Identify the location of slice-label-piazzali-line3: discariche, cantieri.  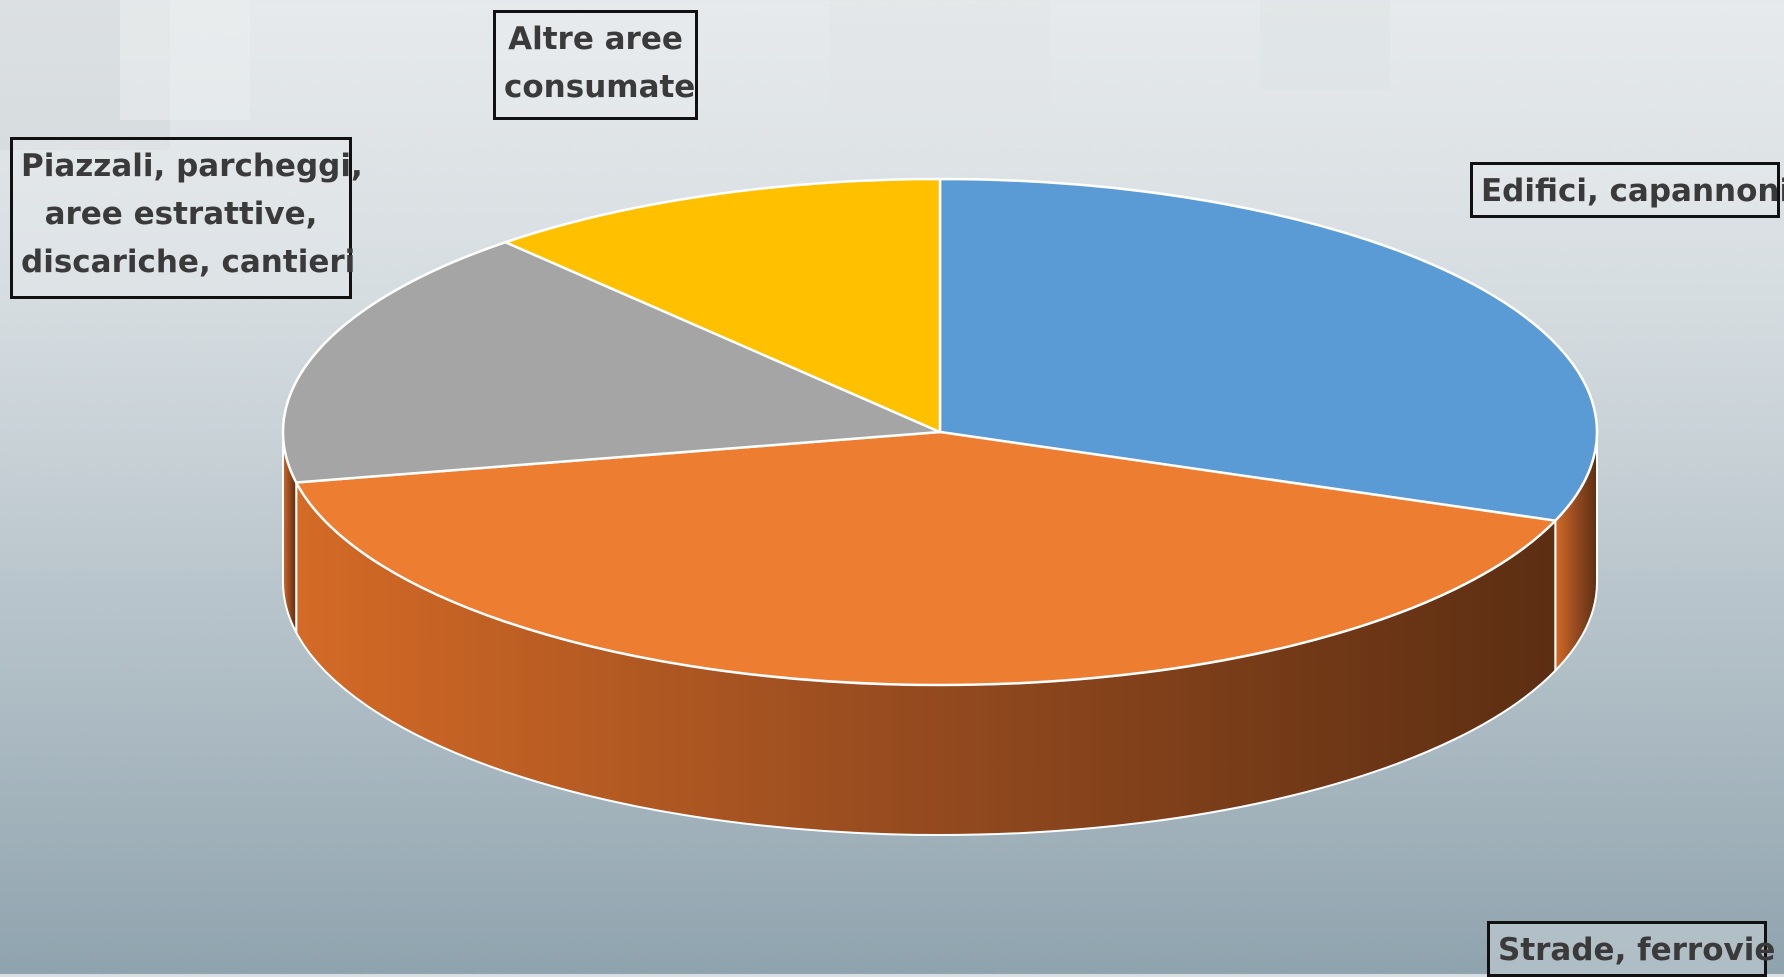
(188, 262).